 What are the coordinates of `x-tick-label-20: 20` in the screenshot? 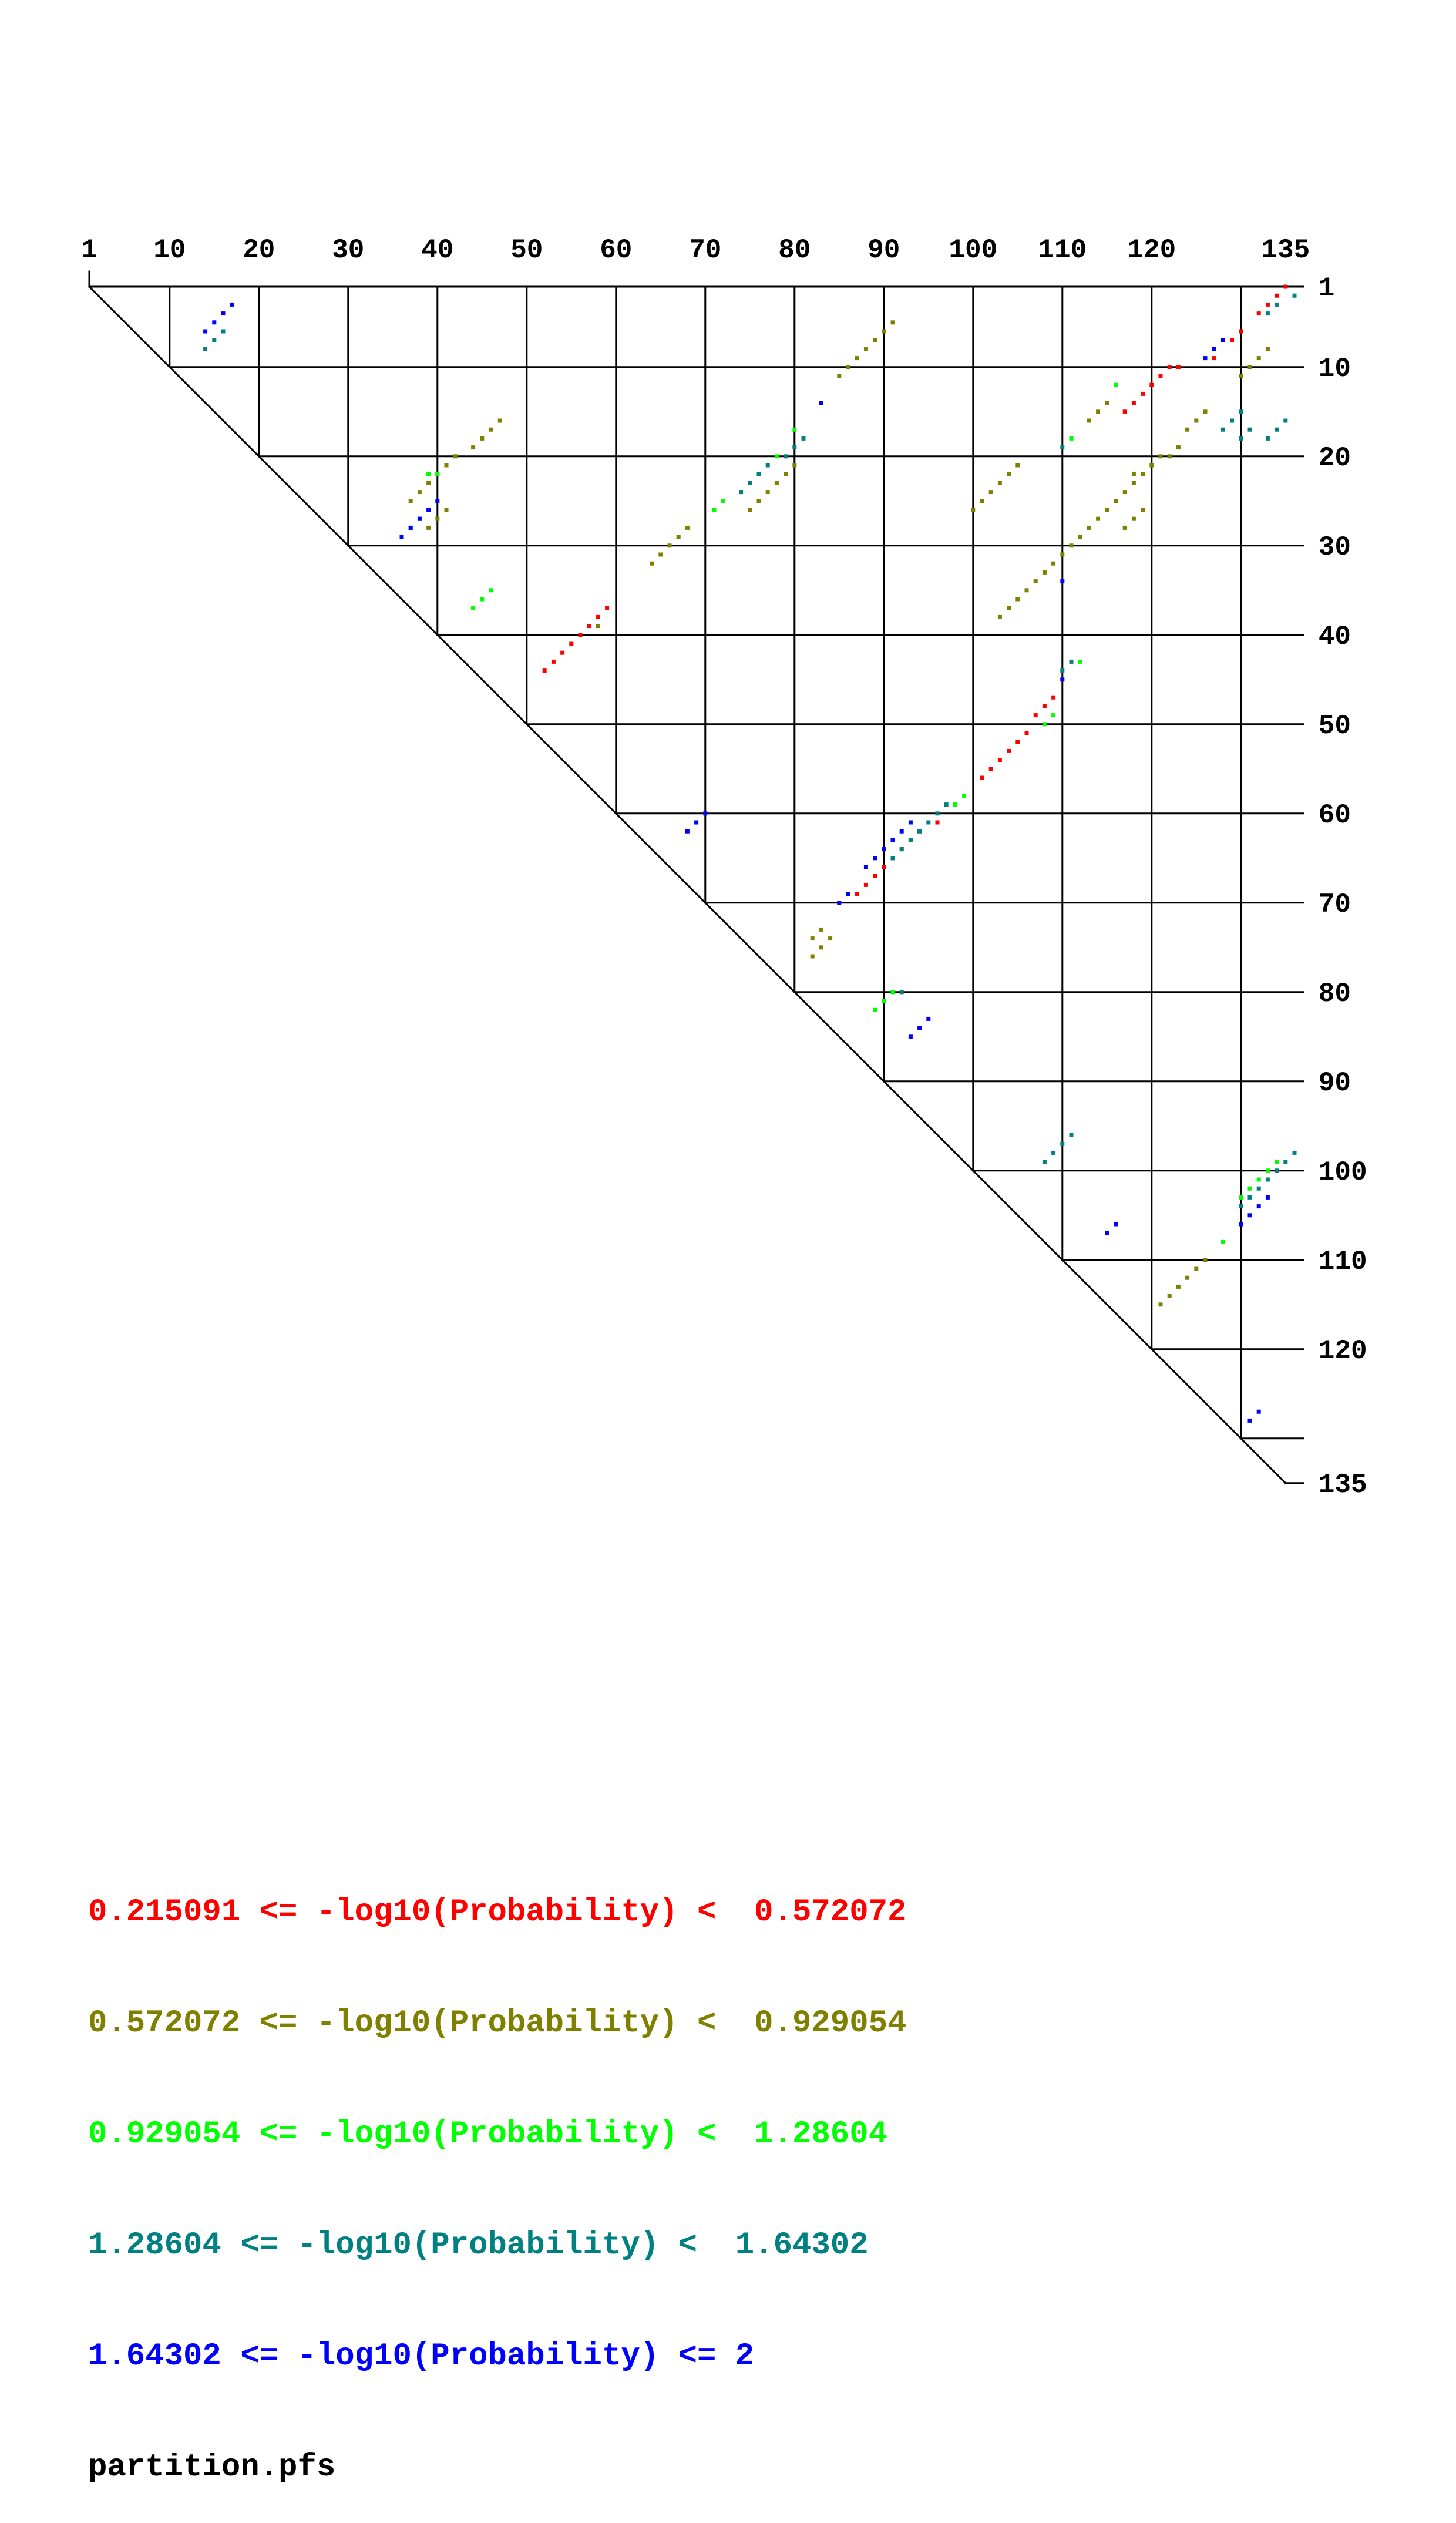 It's located at (259, 250).